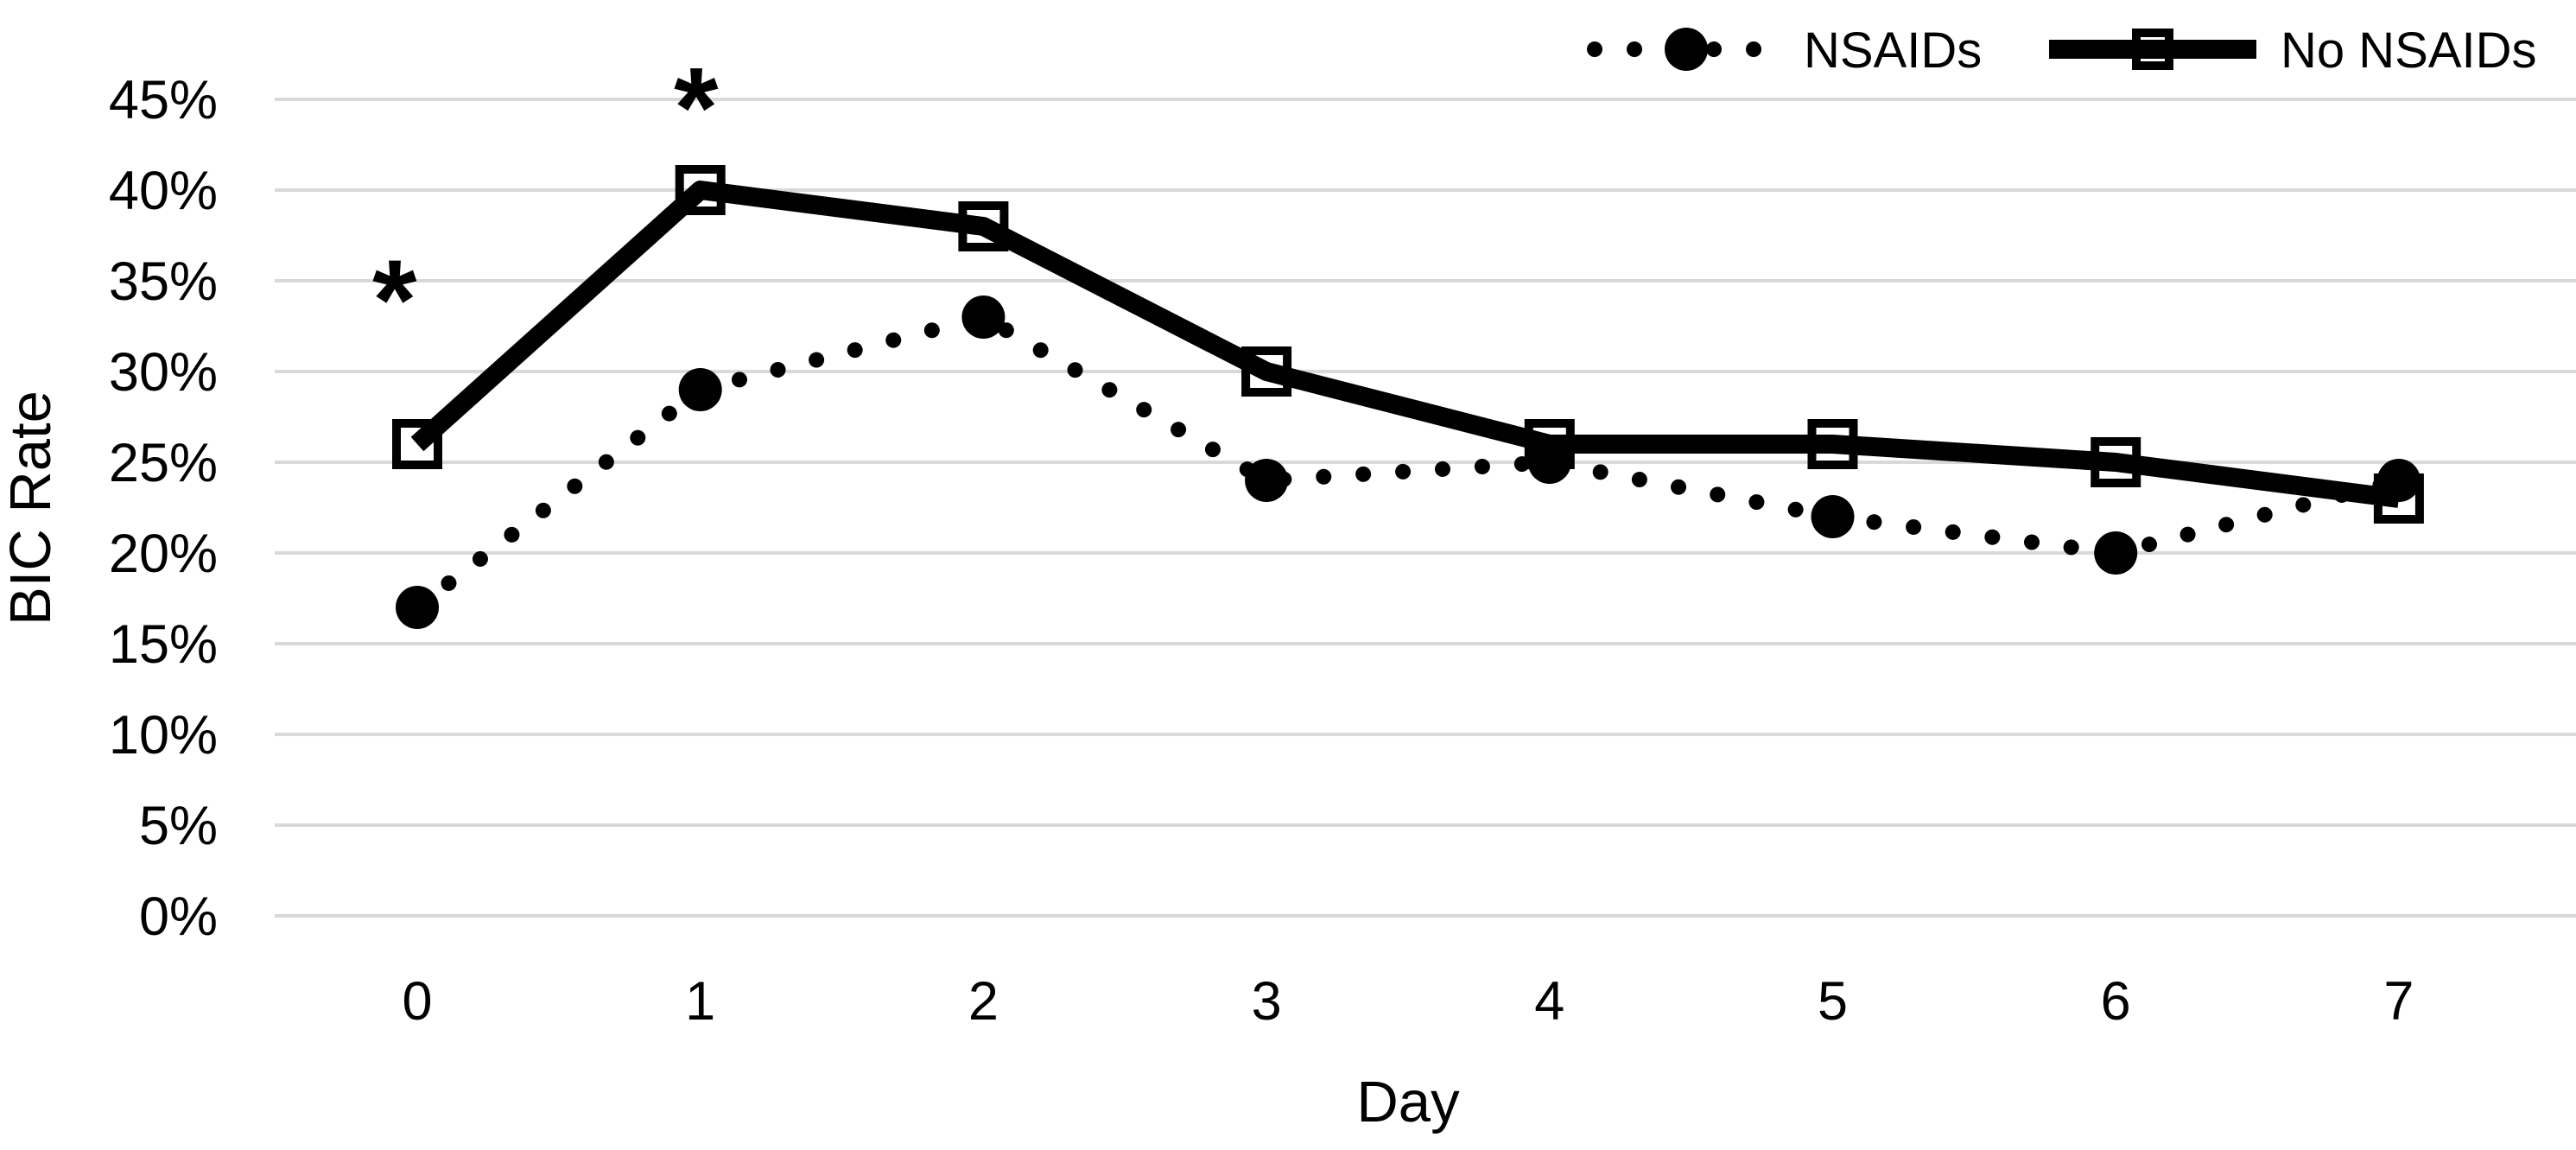 Image resolution: width=2576 pixels, height=1150 pixels. What do you see at coordinates (163, 554) in the screenshot?
I see `y-tick-label: 20%` at bounding box center [163, 554].